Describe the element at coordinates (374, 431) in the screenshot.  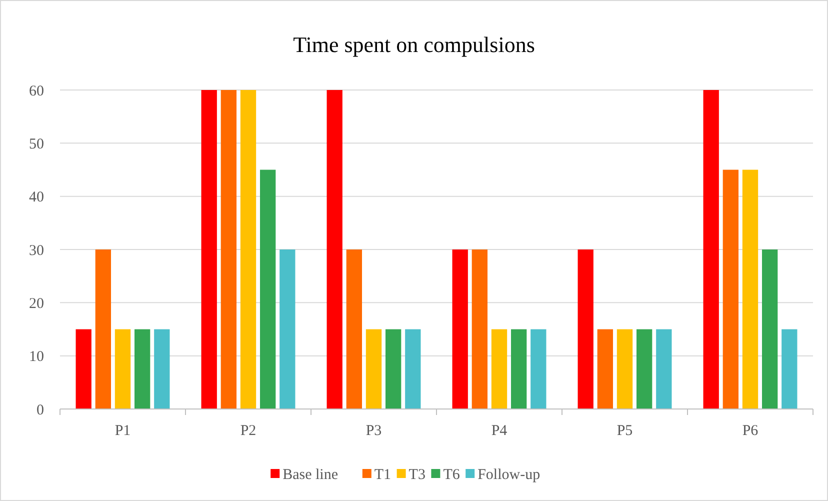
I see `x-tick-label: P3` at that location.